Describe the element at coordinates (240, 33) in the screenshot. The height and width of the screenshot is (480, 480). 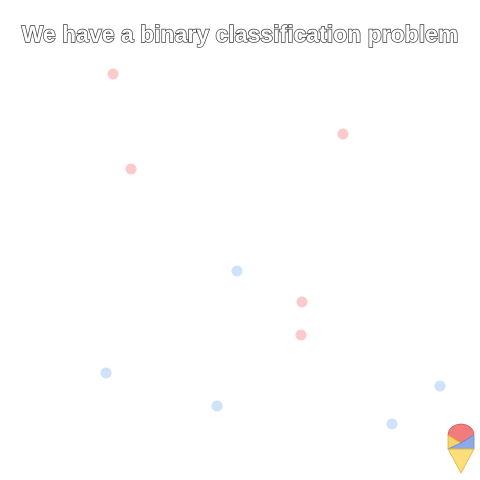
I see `page-title: We have a binary classification problem` at that location.